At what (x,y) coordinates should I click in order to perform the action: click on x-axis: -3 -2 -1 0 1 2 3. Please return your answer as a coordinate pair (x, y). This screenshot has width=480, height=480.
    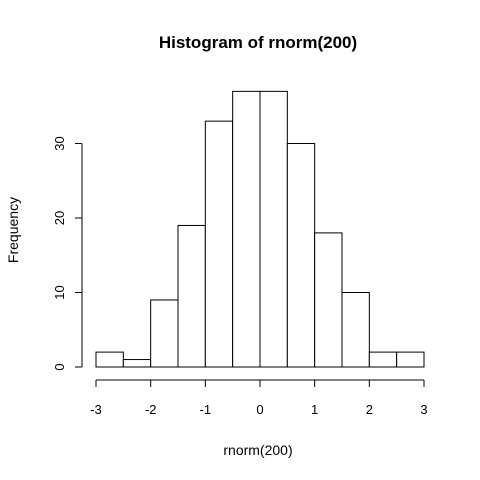
    Looking at the image, I should click on (259, 398).